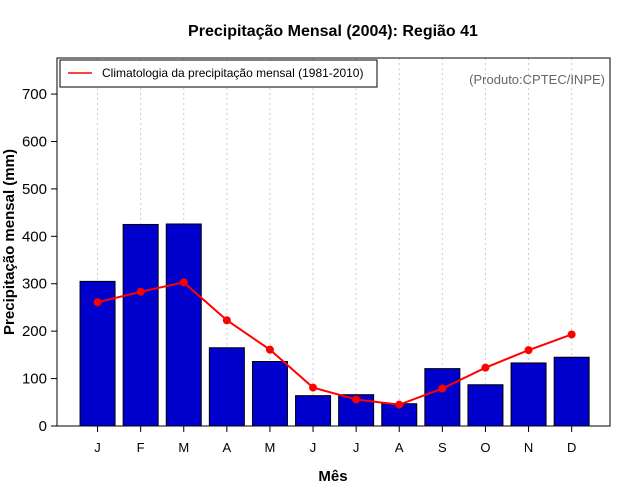  Describe the element at coordinates (34, 189) in the screenshot. I see `y-tick-label: 500` at that location.